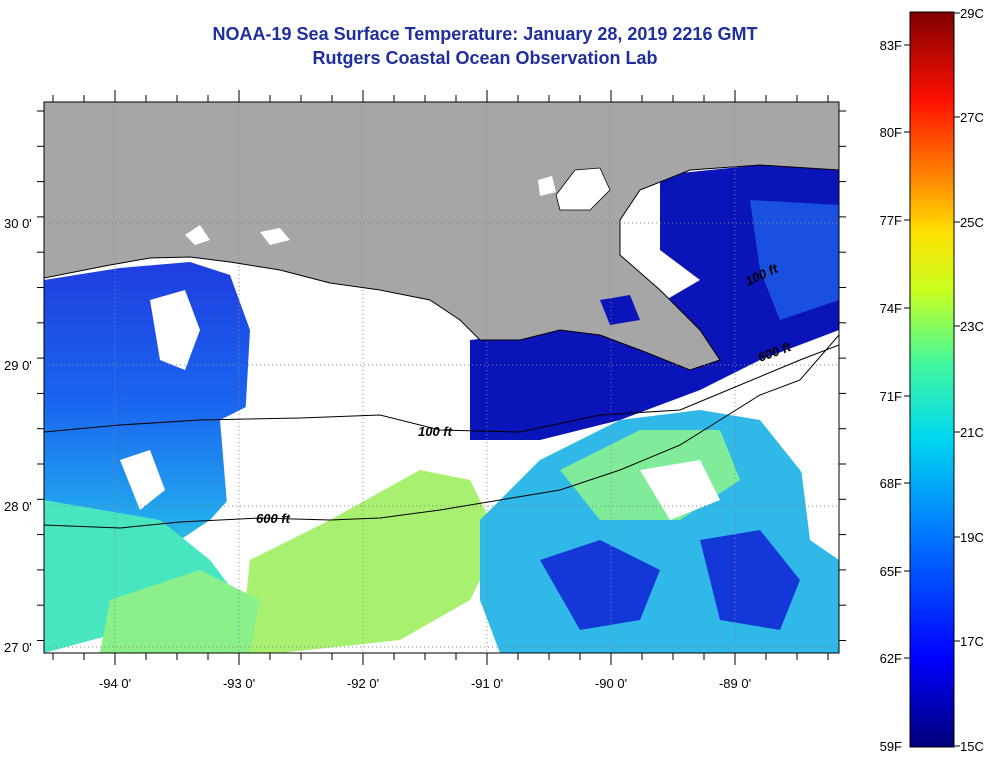  What do you see at coordinates (891, 746) in the screenshot?
I see `colorbar-f-label: 59F` at bounding box center [891, 746].